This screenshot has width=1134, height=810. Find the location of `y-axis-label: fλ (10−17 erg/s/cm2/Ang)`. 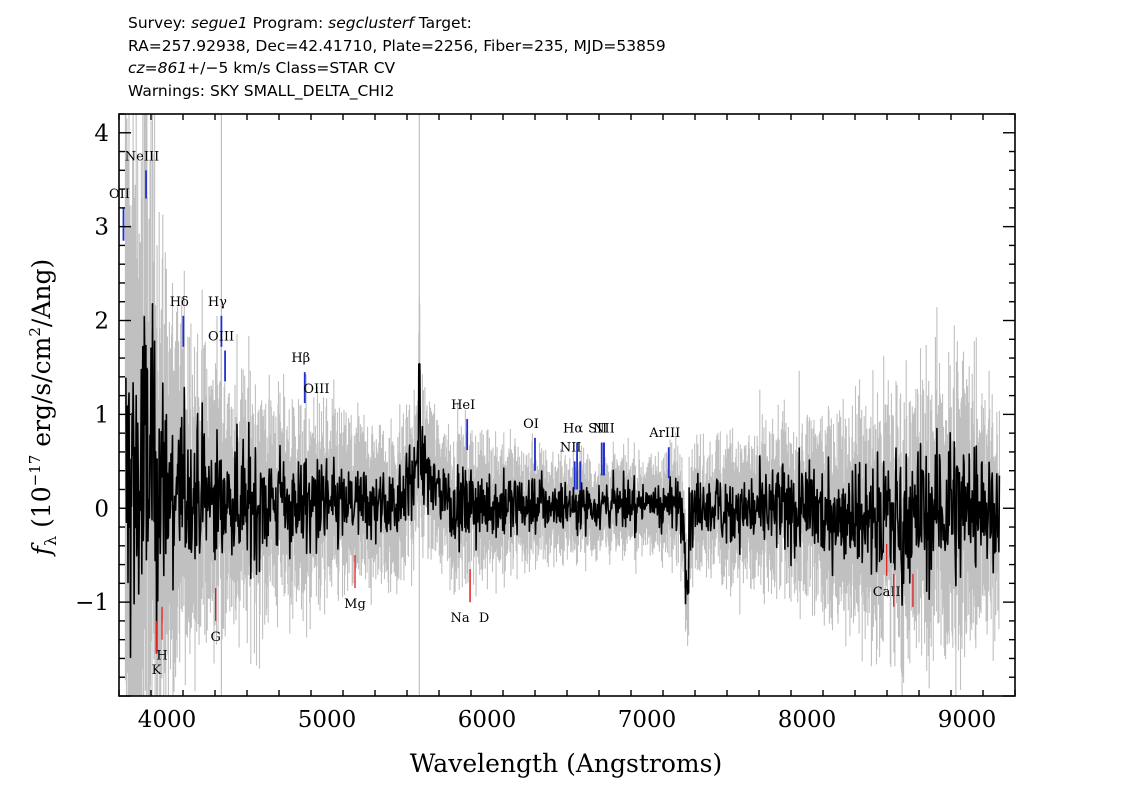

y-axis-label: fλ (10−17 erg/s/cm2/Ang) is located at coordinates (43, 408).